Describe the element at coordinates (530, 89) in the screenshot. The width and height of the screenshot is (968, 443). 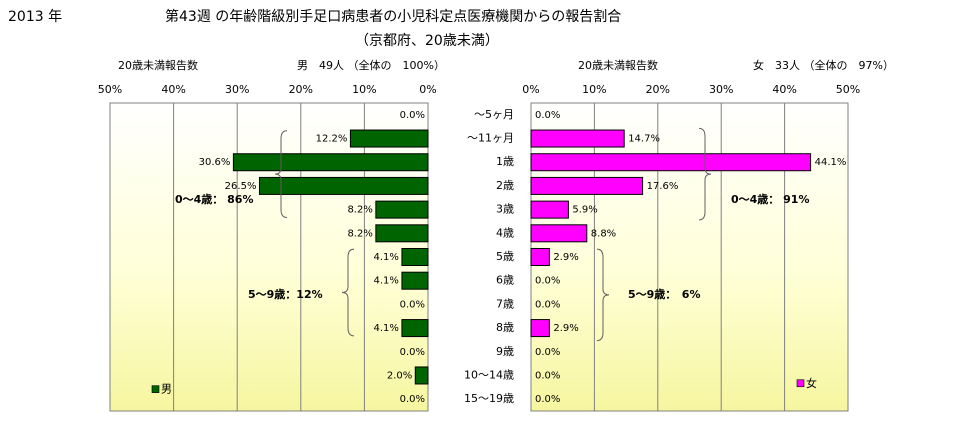
I see `female-x-tick-label: 0%` at that location.